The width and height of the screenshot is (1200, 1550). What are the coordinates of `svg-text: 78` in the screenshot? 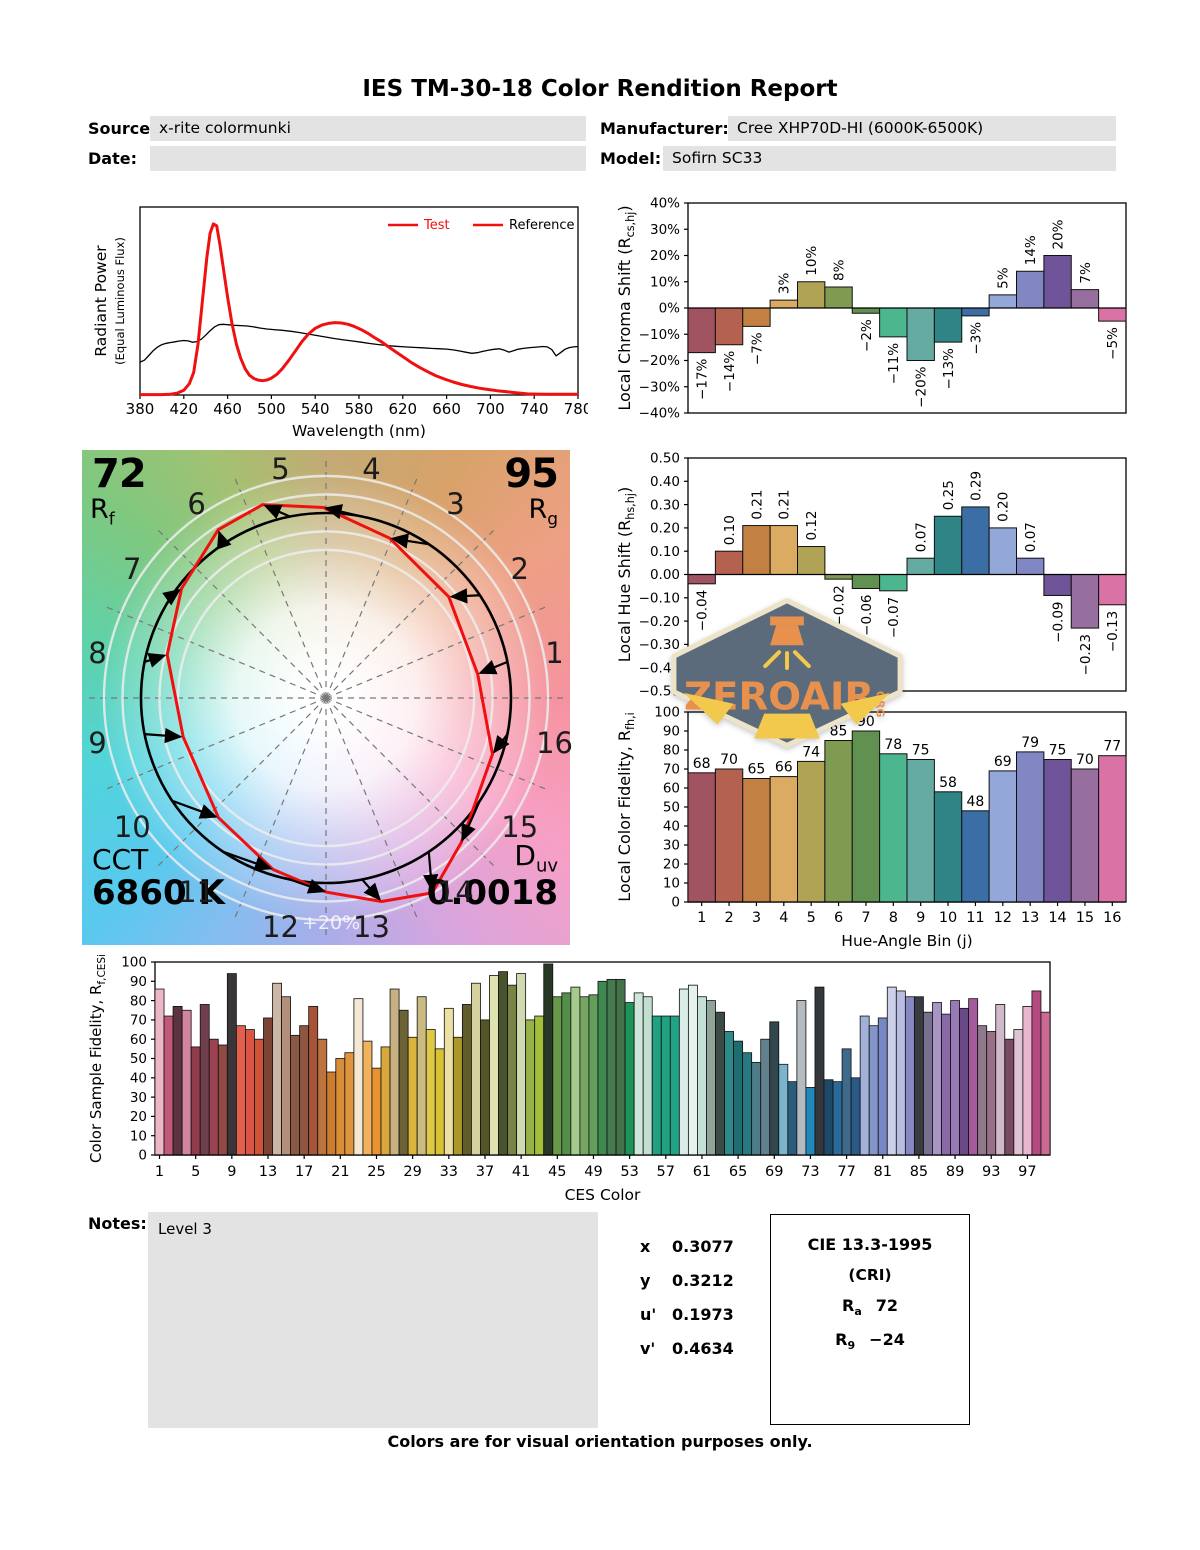 It's located at (893, 745).